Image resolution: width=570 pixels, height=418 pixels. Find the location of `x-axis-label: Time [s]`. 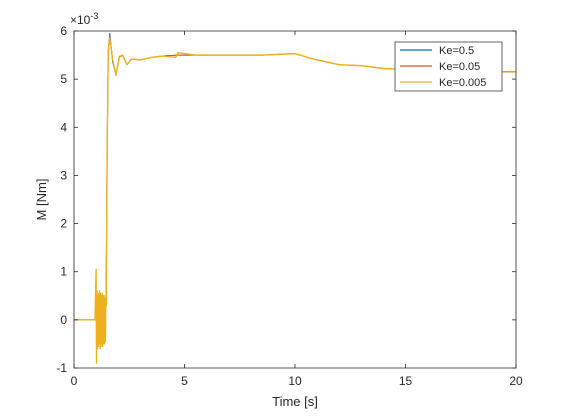

x-axis-label: Time [s] is located at coordinates (295, 401).